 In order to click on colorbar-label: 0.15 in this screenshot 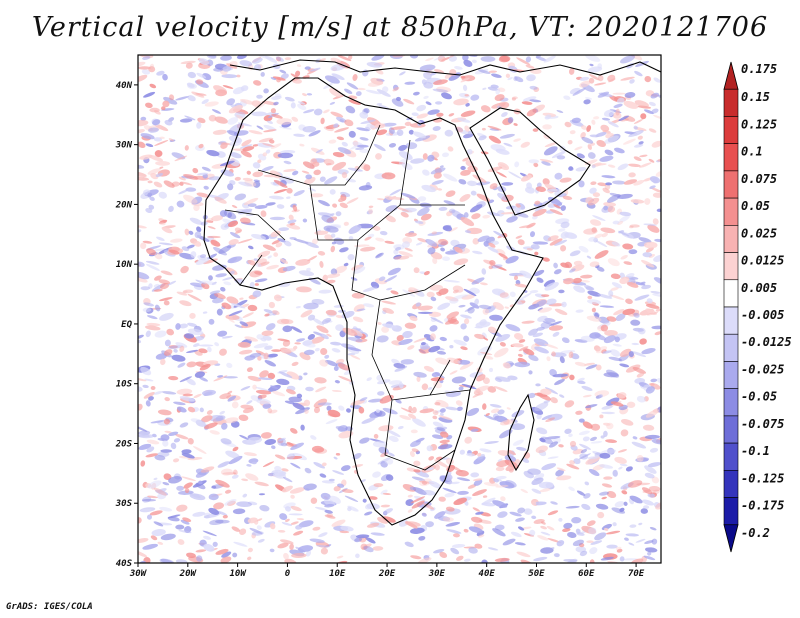, I will do `click(755, 97)`.